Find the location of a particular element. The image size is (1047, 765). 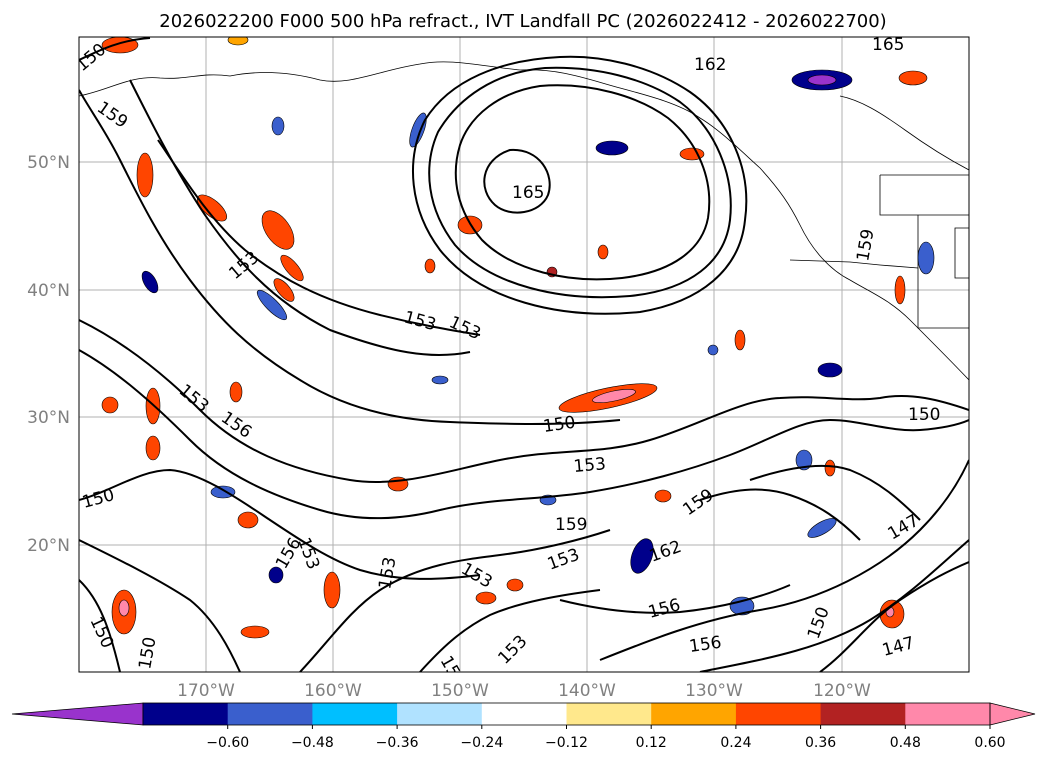

lat-label: 40°N is located at coordinates (48, 291).